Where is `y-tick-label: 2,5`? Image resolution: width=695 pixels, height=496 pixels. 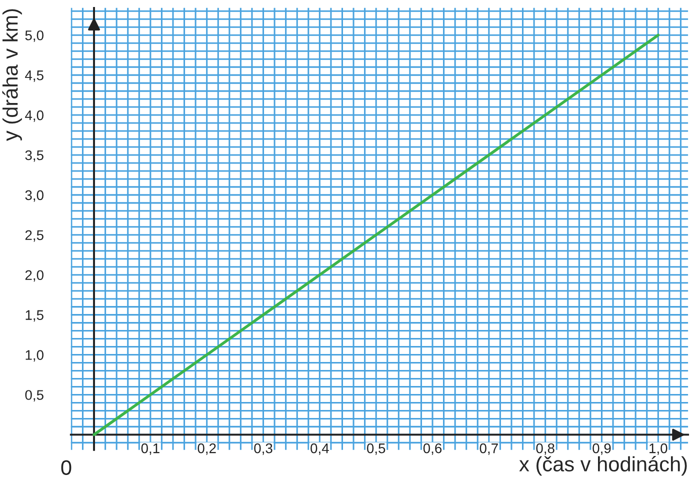 y-tick-label: 2,5 is located at coordinates (34, 236).